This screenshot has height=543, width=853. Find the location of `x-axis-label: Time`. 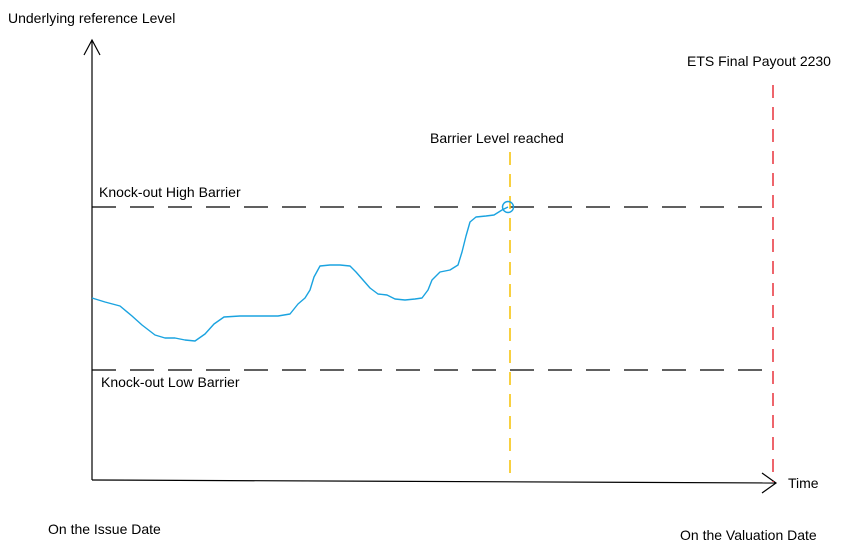

x-axis-label: Time is located at coordinates (803, 483).